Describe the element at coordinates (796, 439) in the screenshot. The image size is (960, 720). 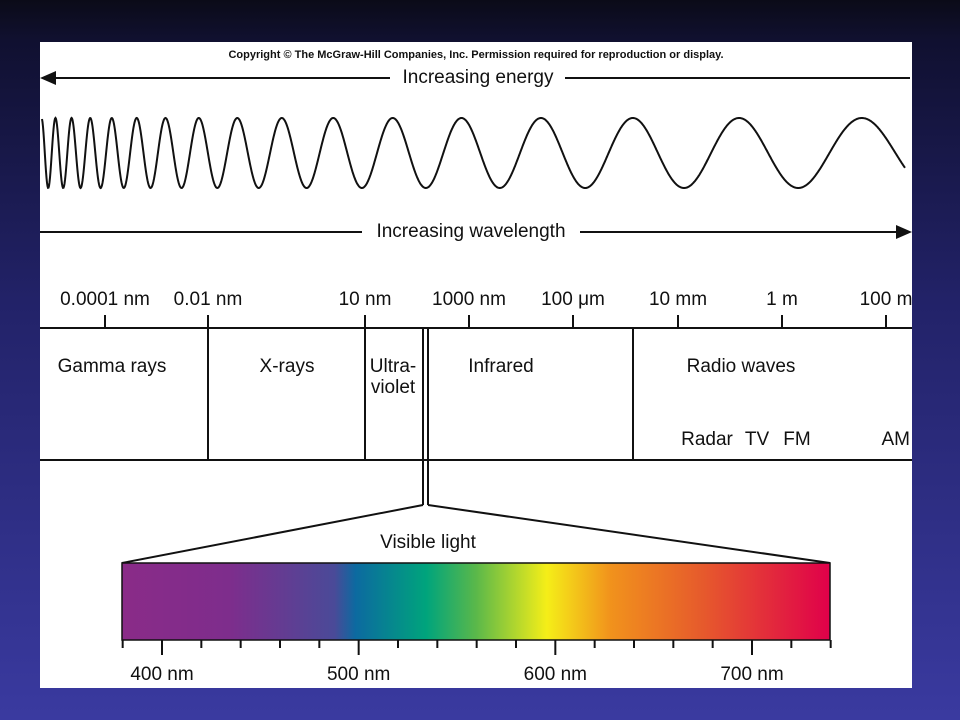
I see `radio-band: FM` at that location.